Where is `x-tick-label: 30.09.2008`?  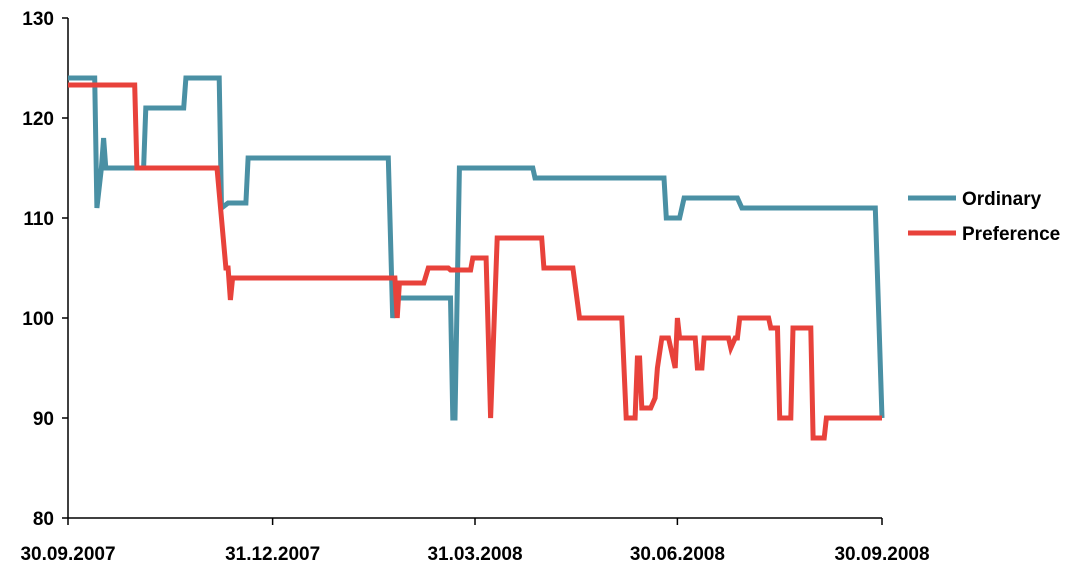
x-tick-label: 30.09.2008 is located at coordinates (881, 554).